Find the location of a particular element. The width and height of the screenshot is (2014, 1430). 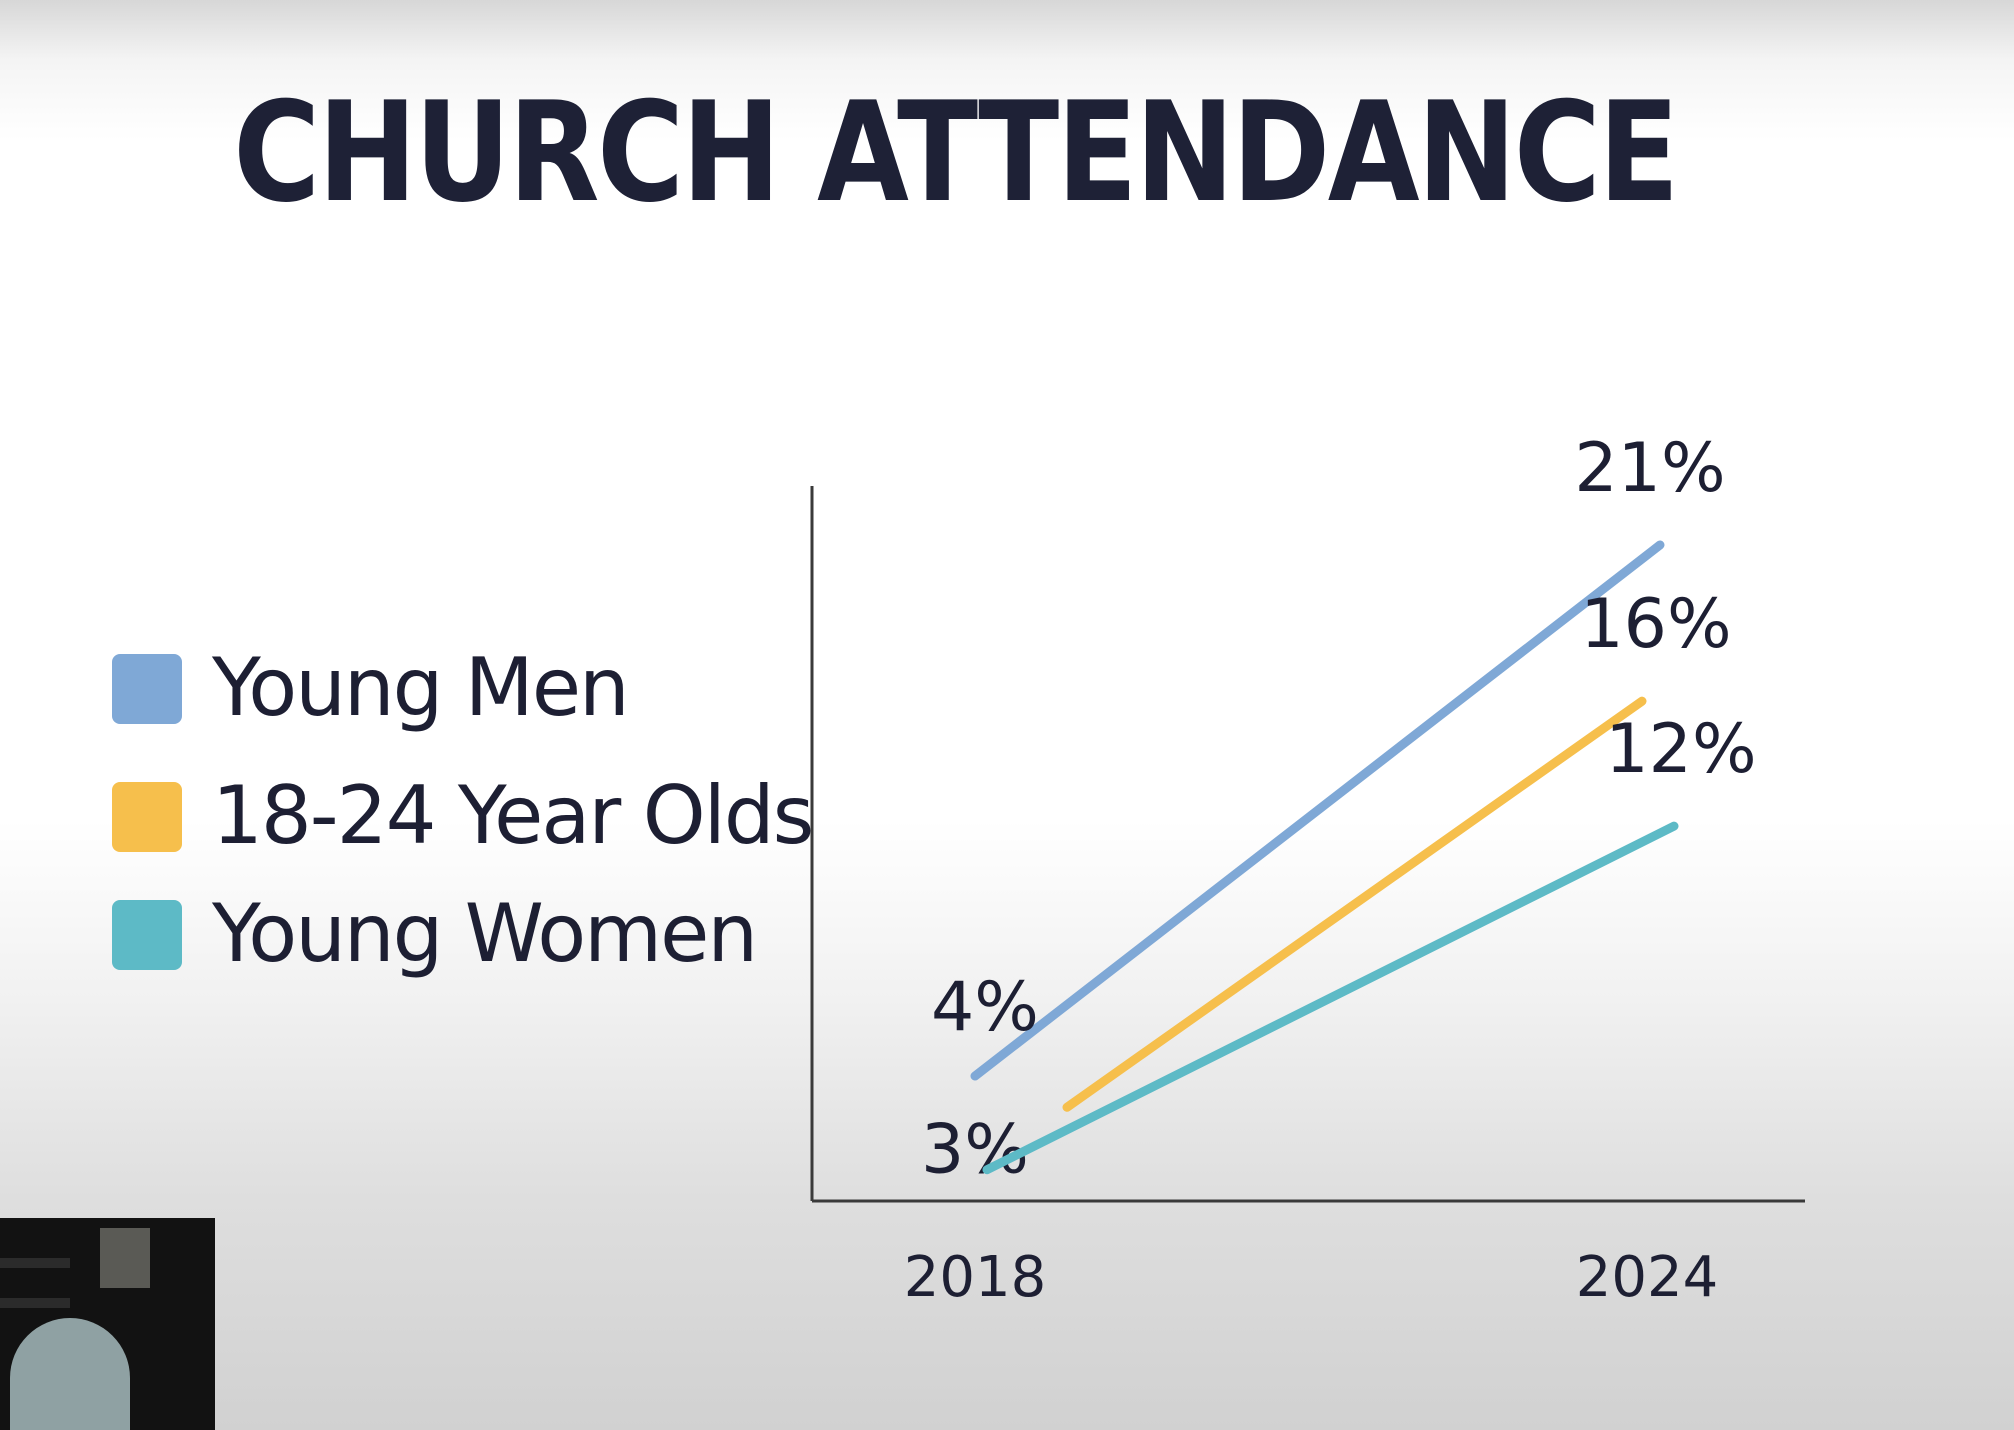

legend-item-18-24: 18-24 Year Olds is located at coordinates (463, 815).